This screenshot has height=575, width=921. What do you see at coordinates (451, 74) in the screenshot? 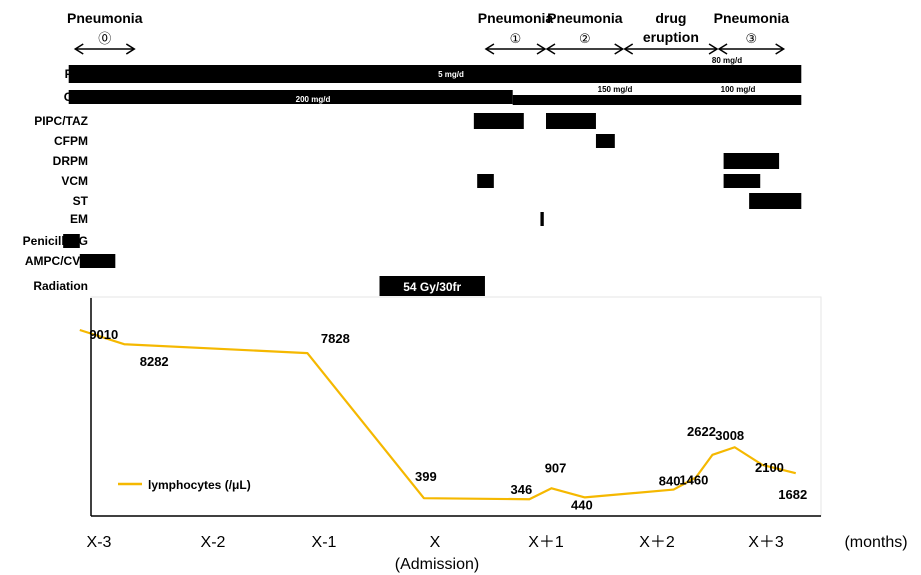
I see `dose-label: 5 mg/d` at bounding box center [451, 74].